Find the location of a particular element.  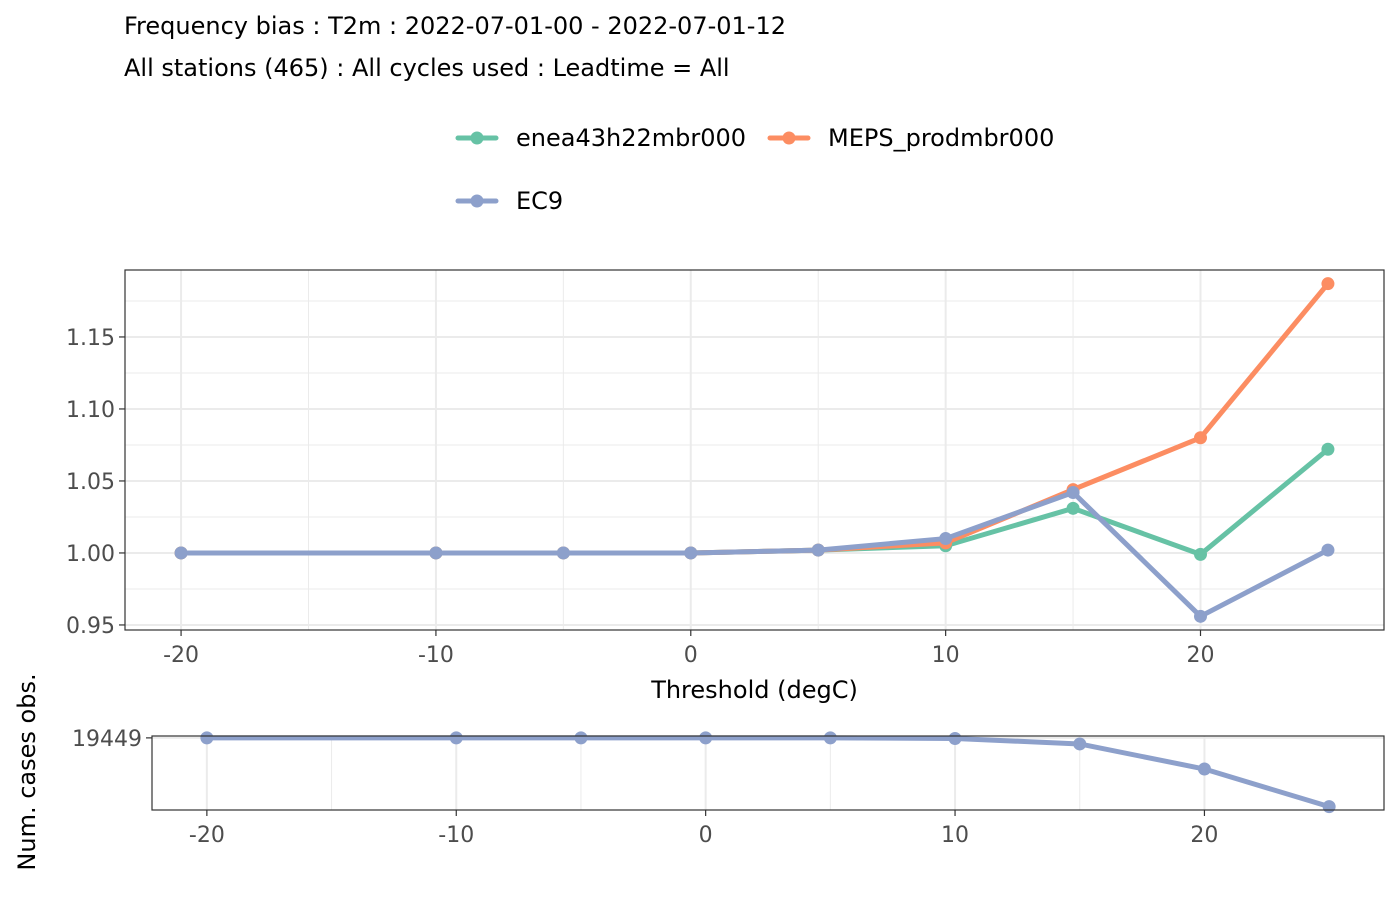

legend-key-point-MEPS_prodmbr000 is located at coordinates (789, 138).